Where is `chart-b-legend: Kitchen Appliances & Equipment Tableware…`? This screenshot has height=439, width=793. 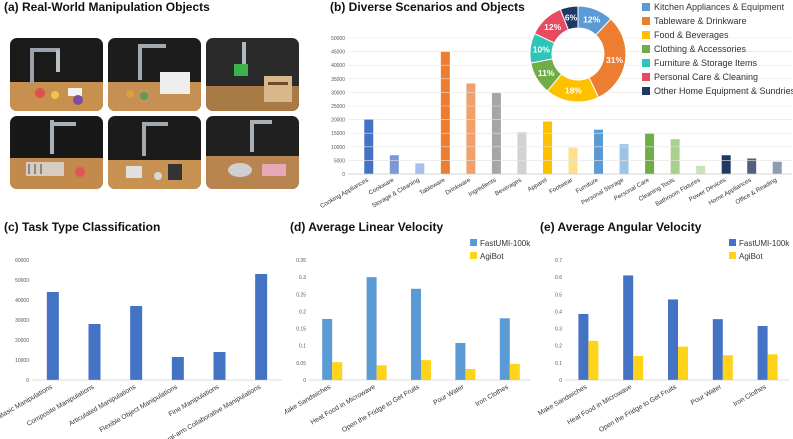
chart-b-legend: Kitchen Appliances & Equipment Tableware… is located at coordinates (717, 56).